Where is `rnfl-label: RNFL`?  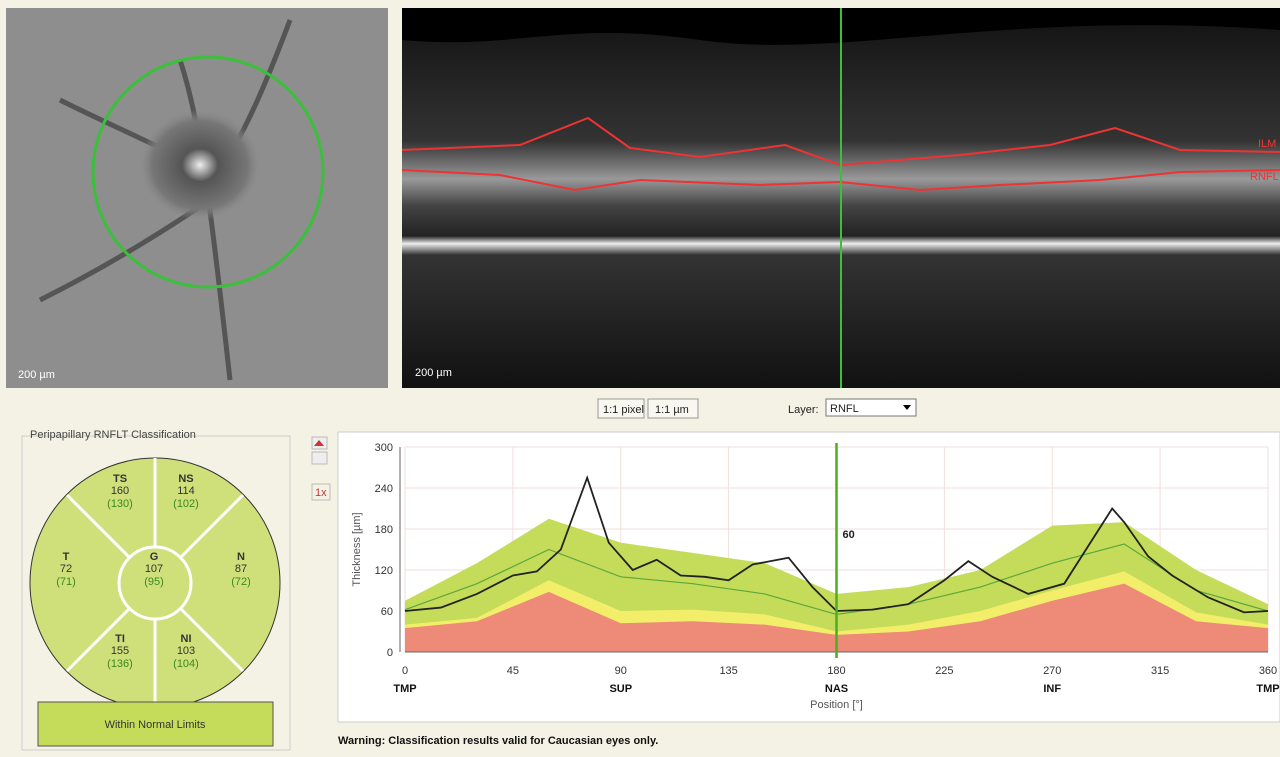 rnfl-label: RNFL is located at coordinates (1264, 177).